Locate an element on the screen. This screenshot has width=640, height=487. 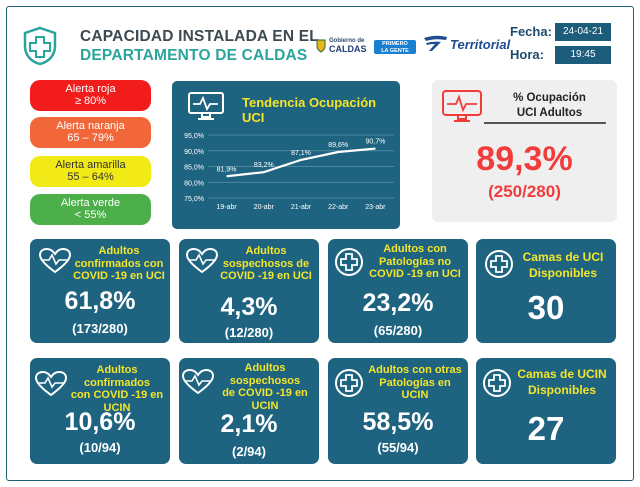
x-tick-label: 21-abr is located at coordinates (301, 207).